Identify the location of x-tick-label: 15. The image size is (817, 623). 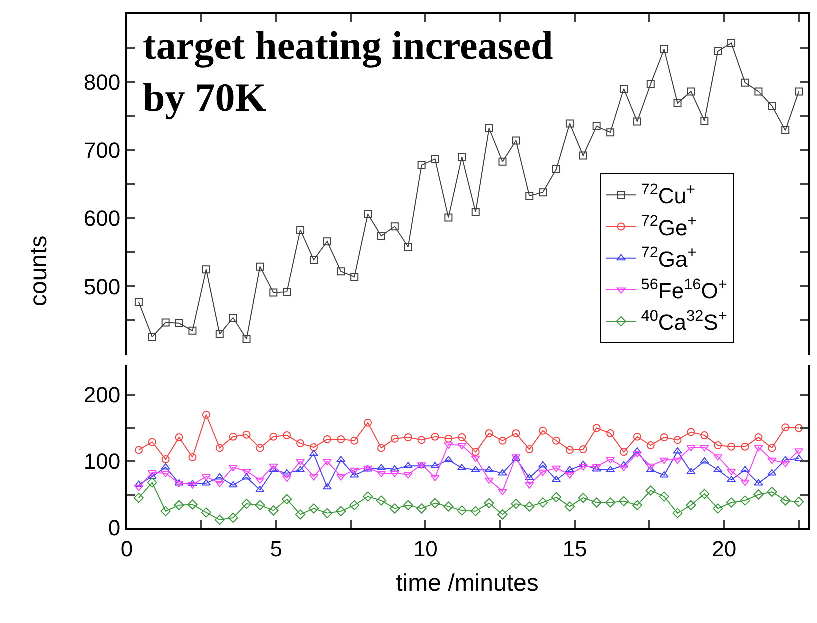
(575, 549).